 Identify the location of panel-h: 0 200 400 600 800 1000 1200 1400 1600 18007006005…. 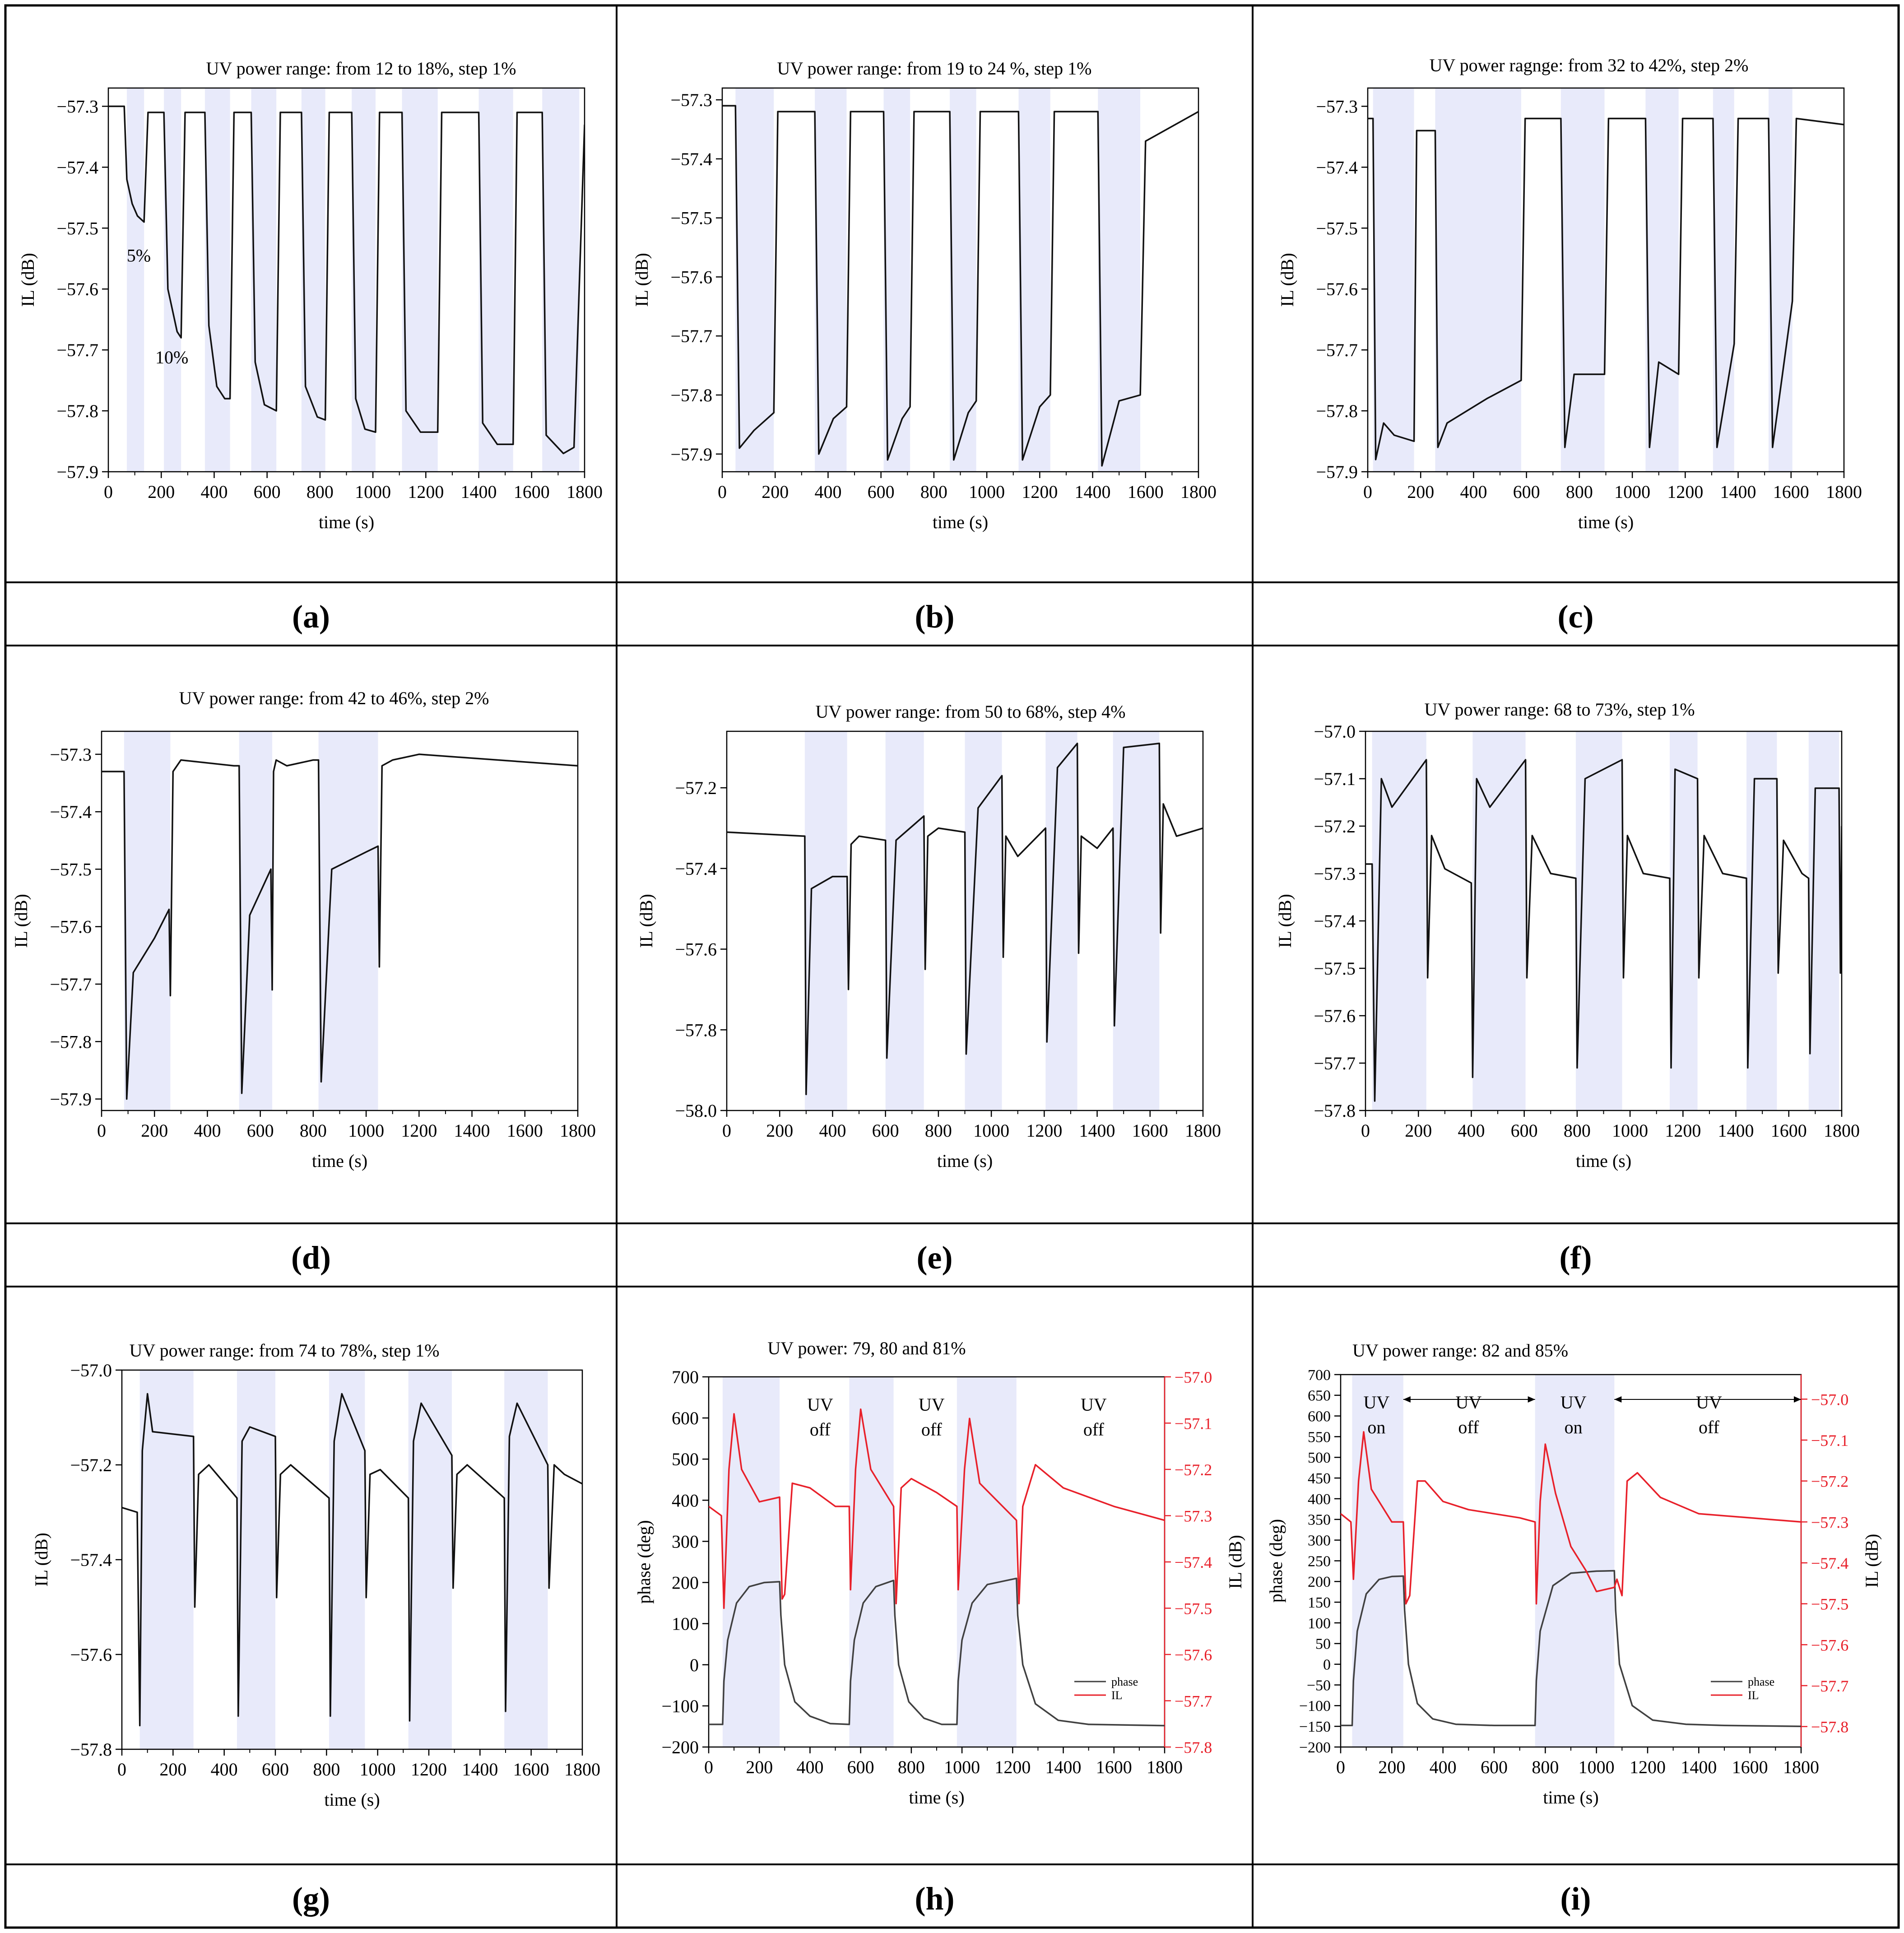
(940, 1573).